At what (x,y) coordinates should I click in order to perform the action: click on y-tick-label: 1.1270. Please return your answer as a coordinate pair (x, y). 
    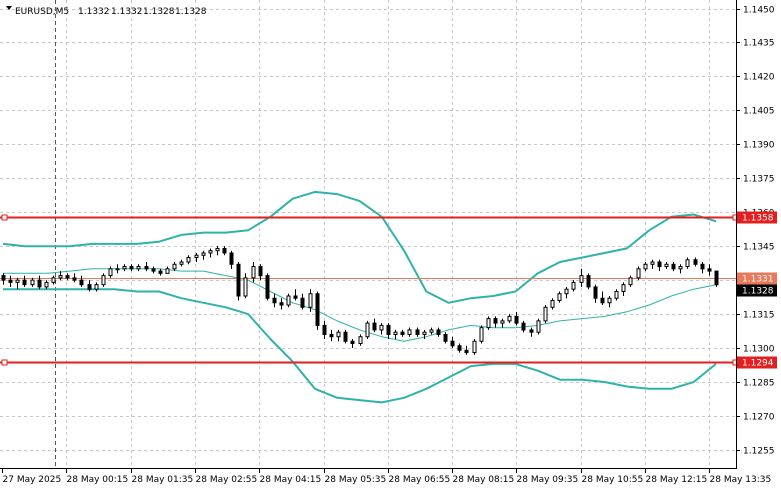
    Looking at the image, I should click on (759, 418).